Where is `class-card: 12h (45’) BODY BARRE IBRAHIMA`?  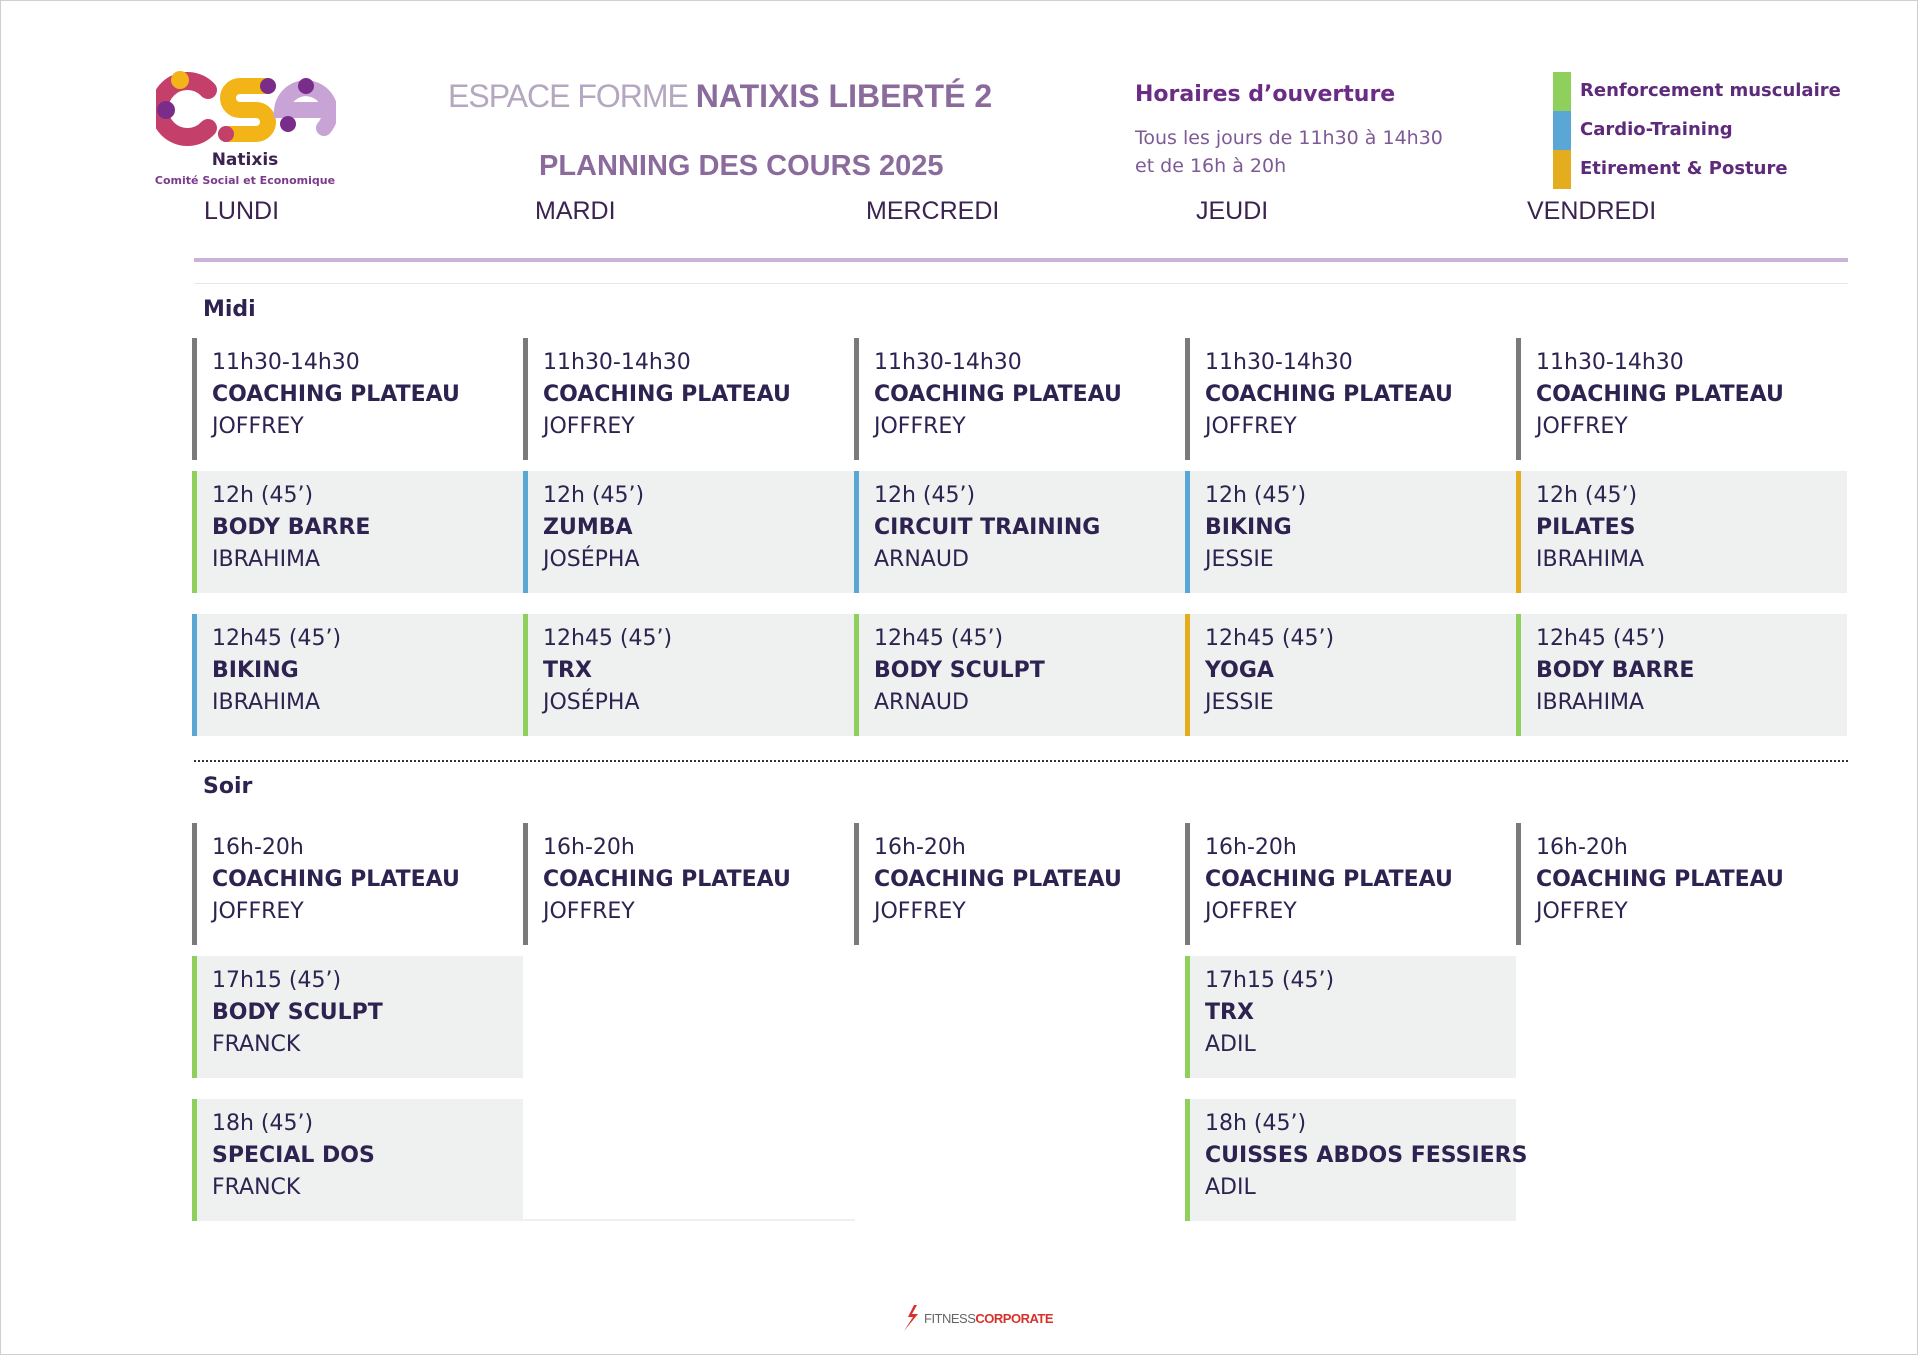 class-card: 12h (45’) BODY BARRE IBRAHIMA is located at coordinates (357, 532).